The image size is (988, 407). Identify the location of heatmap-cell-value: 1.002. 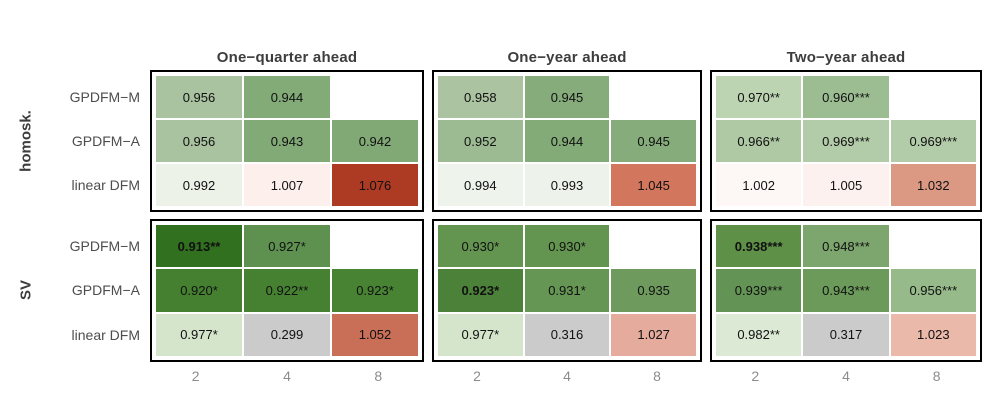
(758, 185).